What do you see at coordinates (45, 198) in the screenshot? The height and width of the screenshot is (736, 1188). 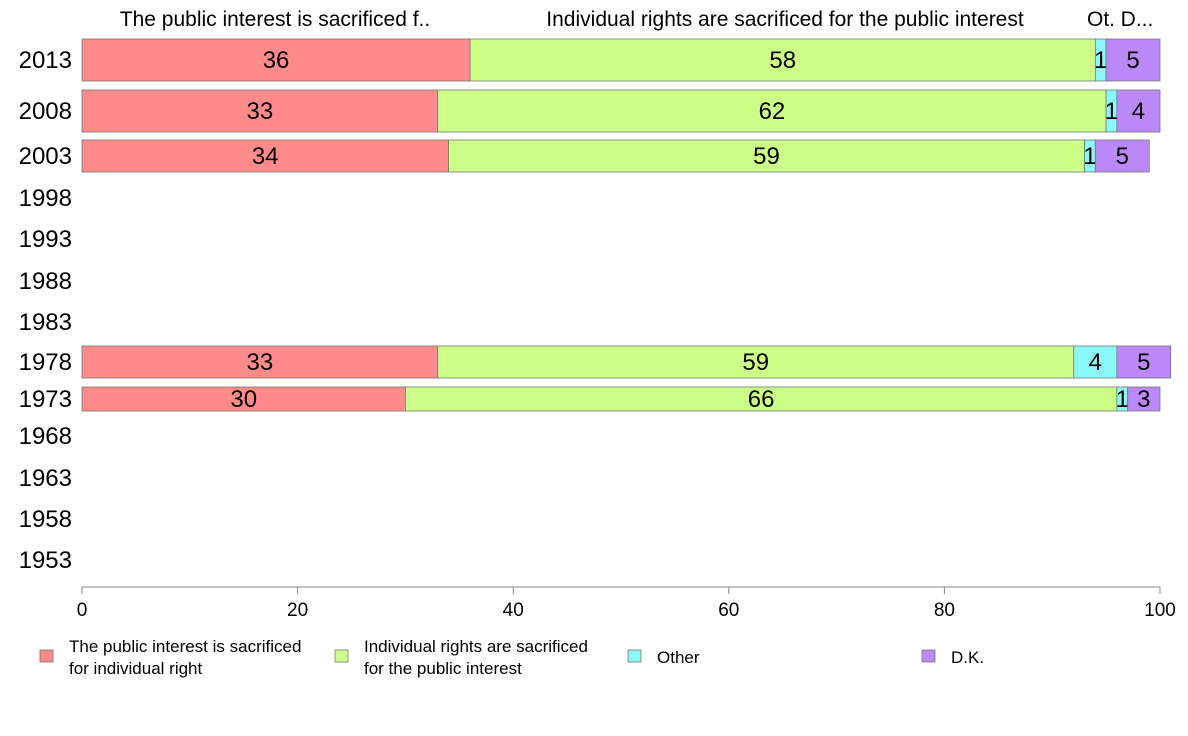 I see `year-label-1998: 1998` at bounding box center [45, 198].